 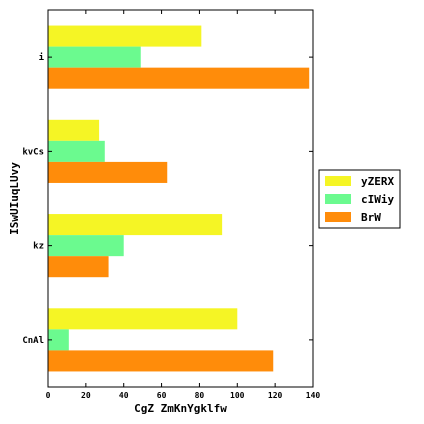 I want to click on bar-cIWiy-i, so click(x=94, y=57).